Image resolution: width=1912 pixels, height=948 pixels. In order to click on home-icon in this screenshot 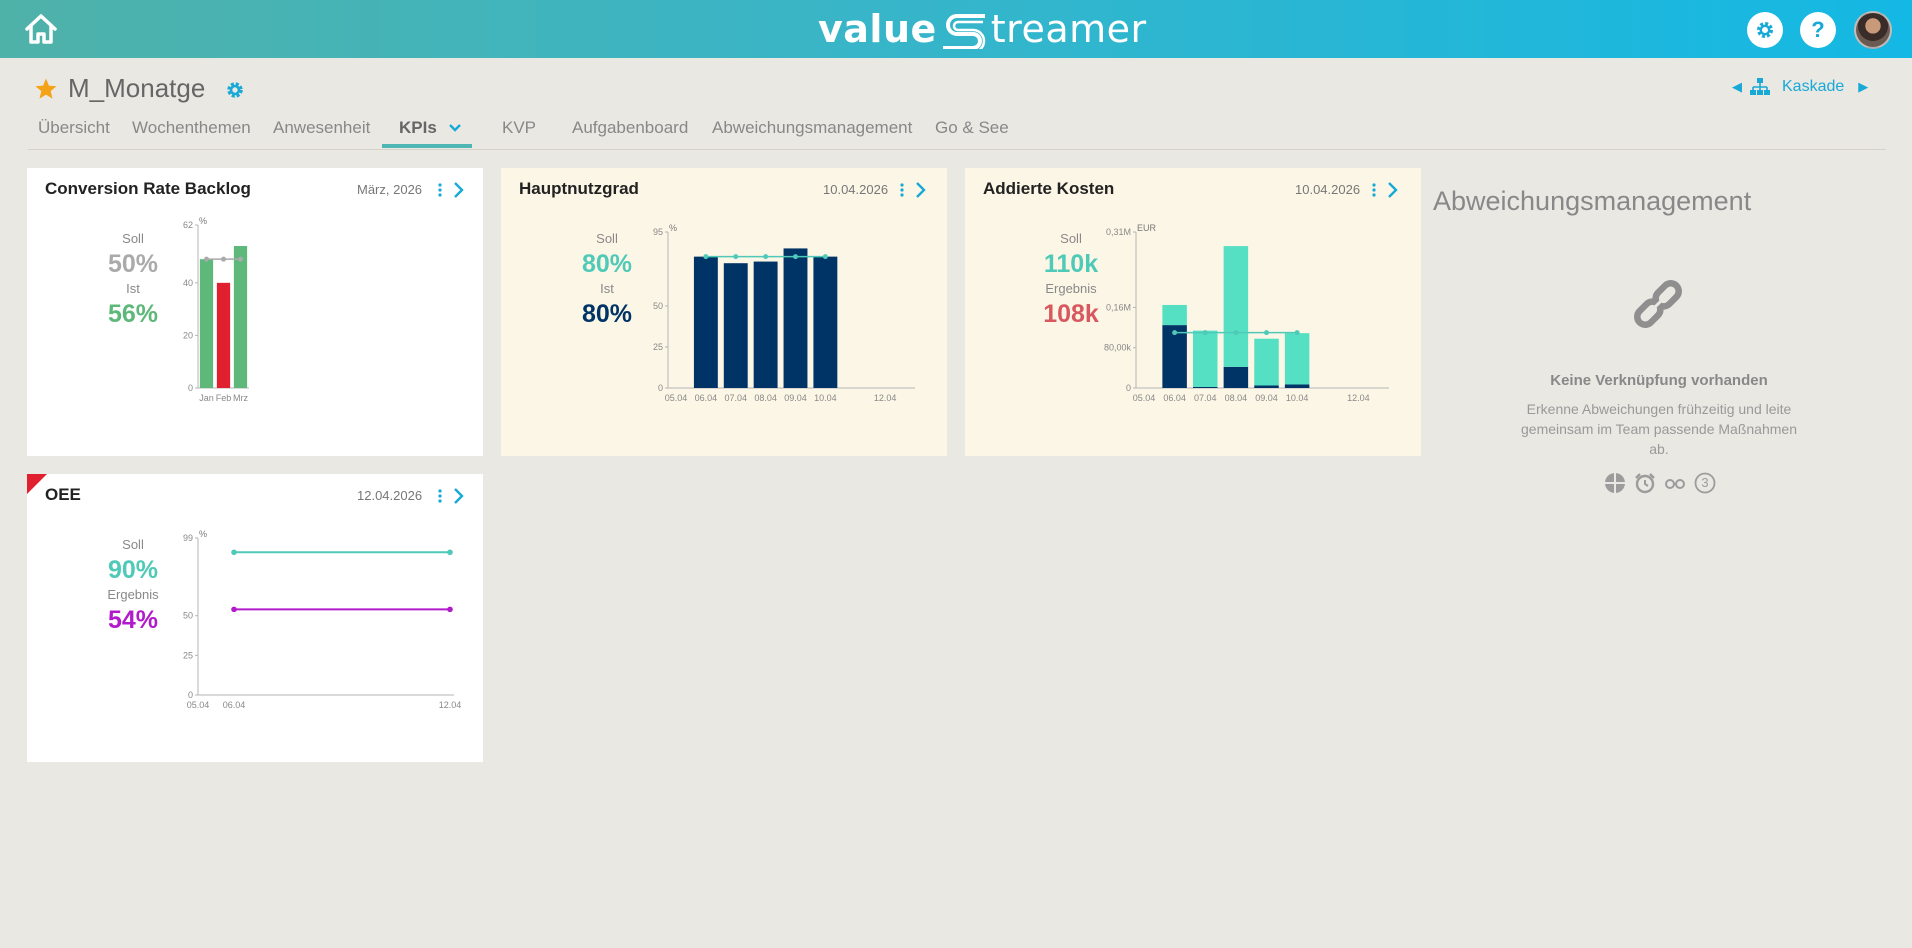, I will do `click(41, 29)`.